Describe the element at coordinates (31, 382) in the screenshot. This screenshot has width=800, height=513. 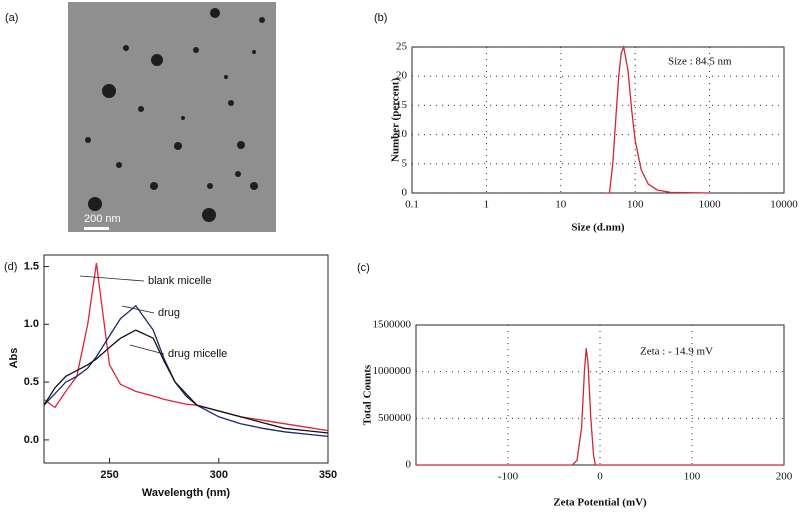
I see `y-tick-label: 0.5` at that location.